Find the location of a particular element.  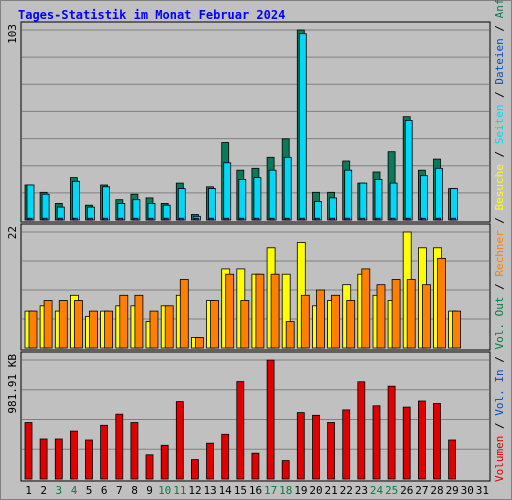

day-label: 14 is located at coordinates (226, 490).